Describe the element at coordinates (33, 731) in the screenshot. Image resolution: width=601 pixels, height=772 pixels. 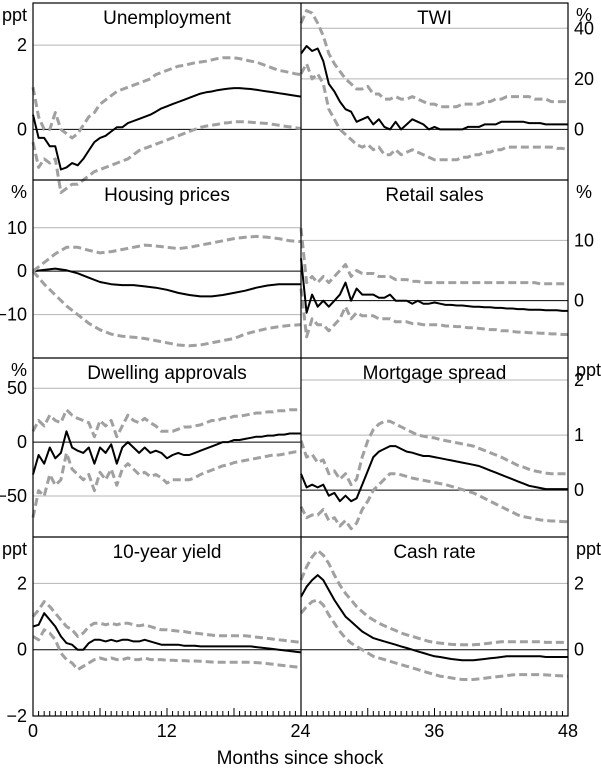
I see `x-tick-label: 0` at that location.